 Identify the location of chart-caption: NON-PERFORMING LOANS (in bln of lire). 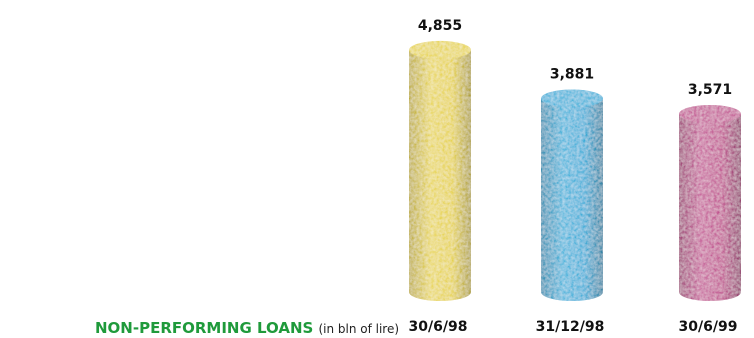
(247, 327).